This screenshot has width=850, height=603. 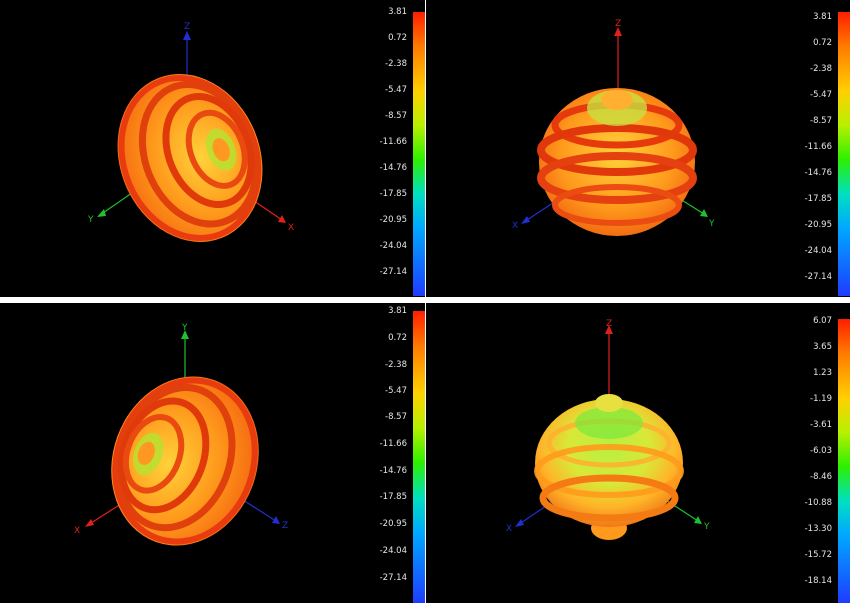 What do you see at coordinates (822, 347) in the screenshot?
I see `tick-label: 3.65` at bounding box center [822, 347].